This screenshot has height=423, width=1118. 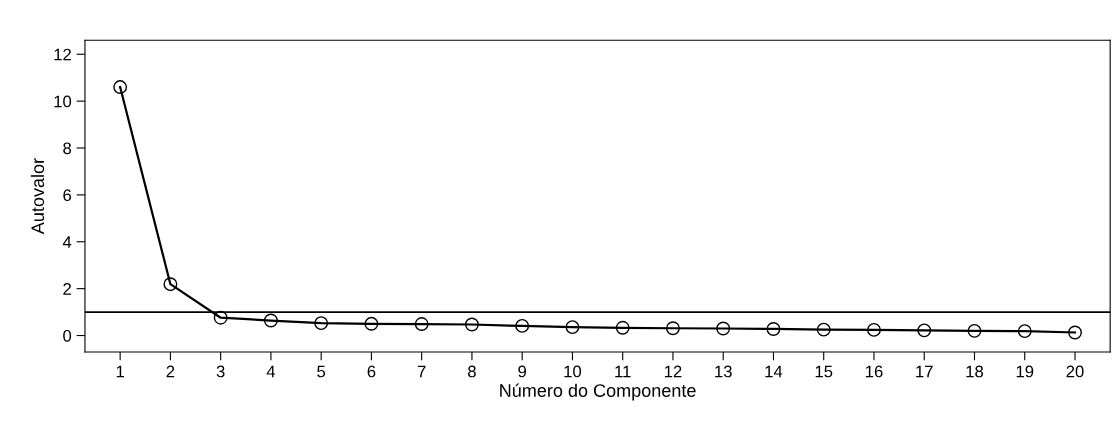 I want to click on y-tick-label: 0, so click(x=67, y=335).